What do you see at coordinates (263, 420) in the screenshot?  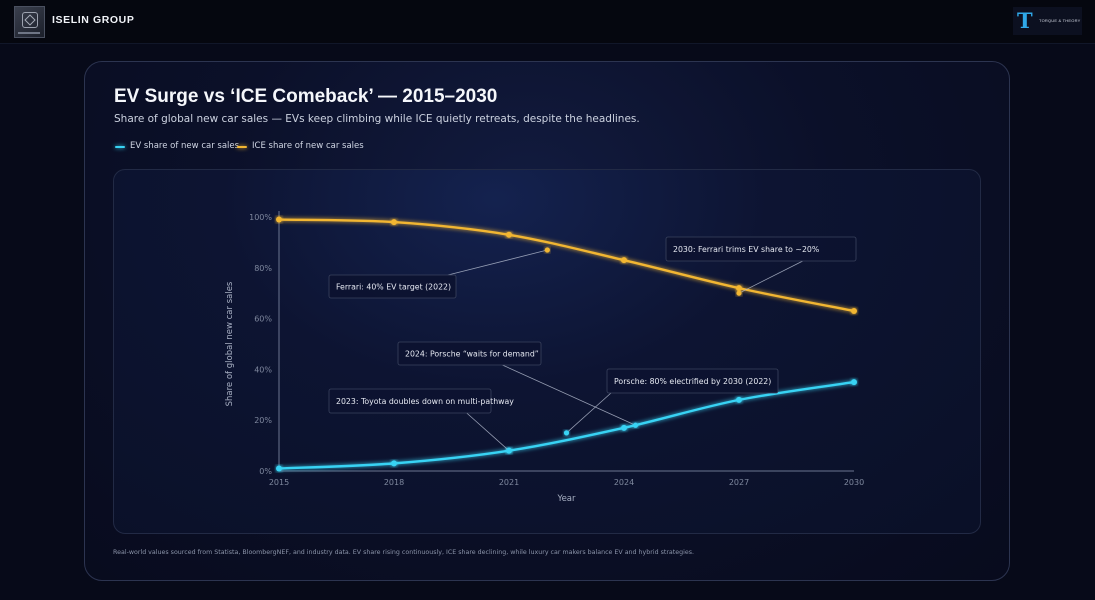 I see `y-tick-label: 20%` at bounding box center [263, 420].